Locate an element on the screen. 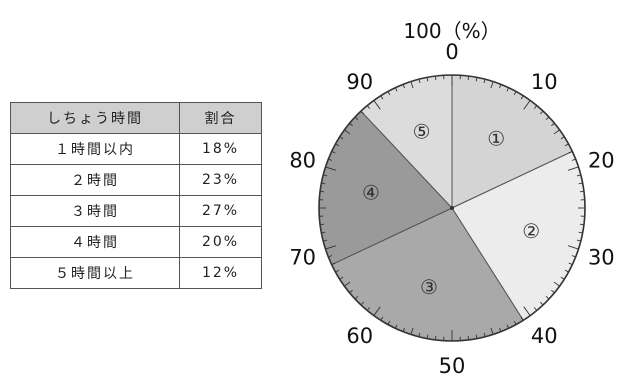 The height and width of the screenshot is (382, 619). scale-label-40: 40 is located at coordinates (544, 336).